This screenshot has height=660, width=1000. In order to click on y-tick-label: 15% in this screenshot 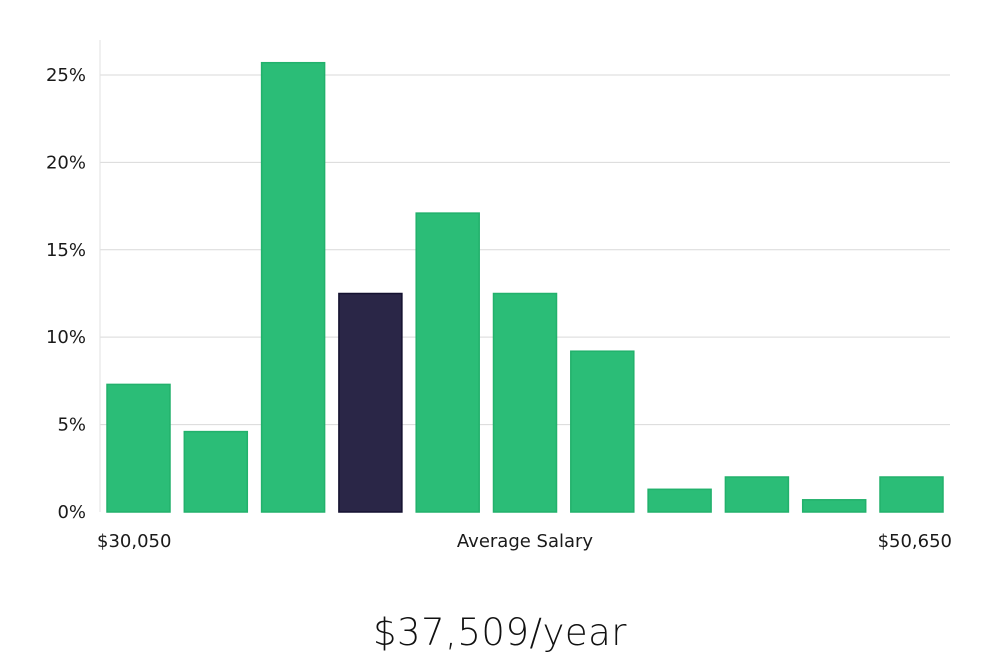, I will do `click(66, 250)`.